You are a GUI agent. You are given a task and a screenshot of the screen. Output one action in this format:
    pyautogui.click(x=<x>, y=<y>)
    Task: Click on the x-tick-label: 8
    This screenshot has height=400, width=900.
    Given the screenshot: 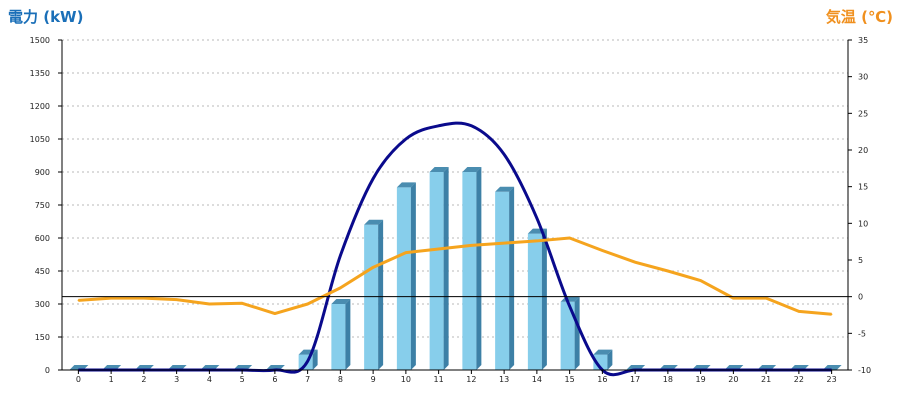 What is the action you would take?
    pyautogui.click(x=340, y=379)
    